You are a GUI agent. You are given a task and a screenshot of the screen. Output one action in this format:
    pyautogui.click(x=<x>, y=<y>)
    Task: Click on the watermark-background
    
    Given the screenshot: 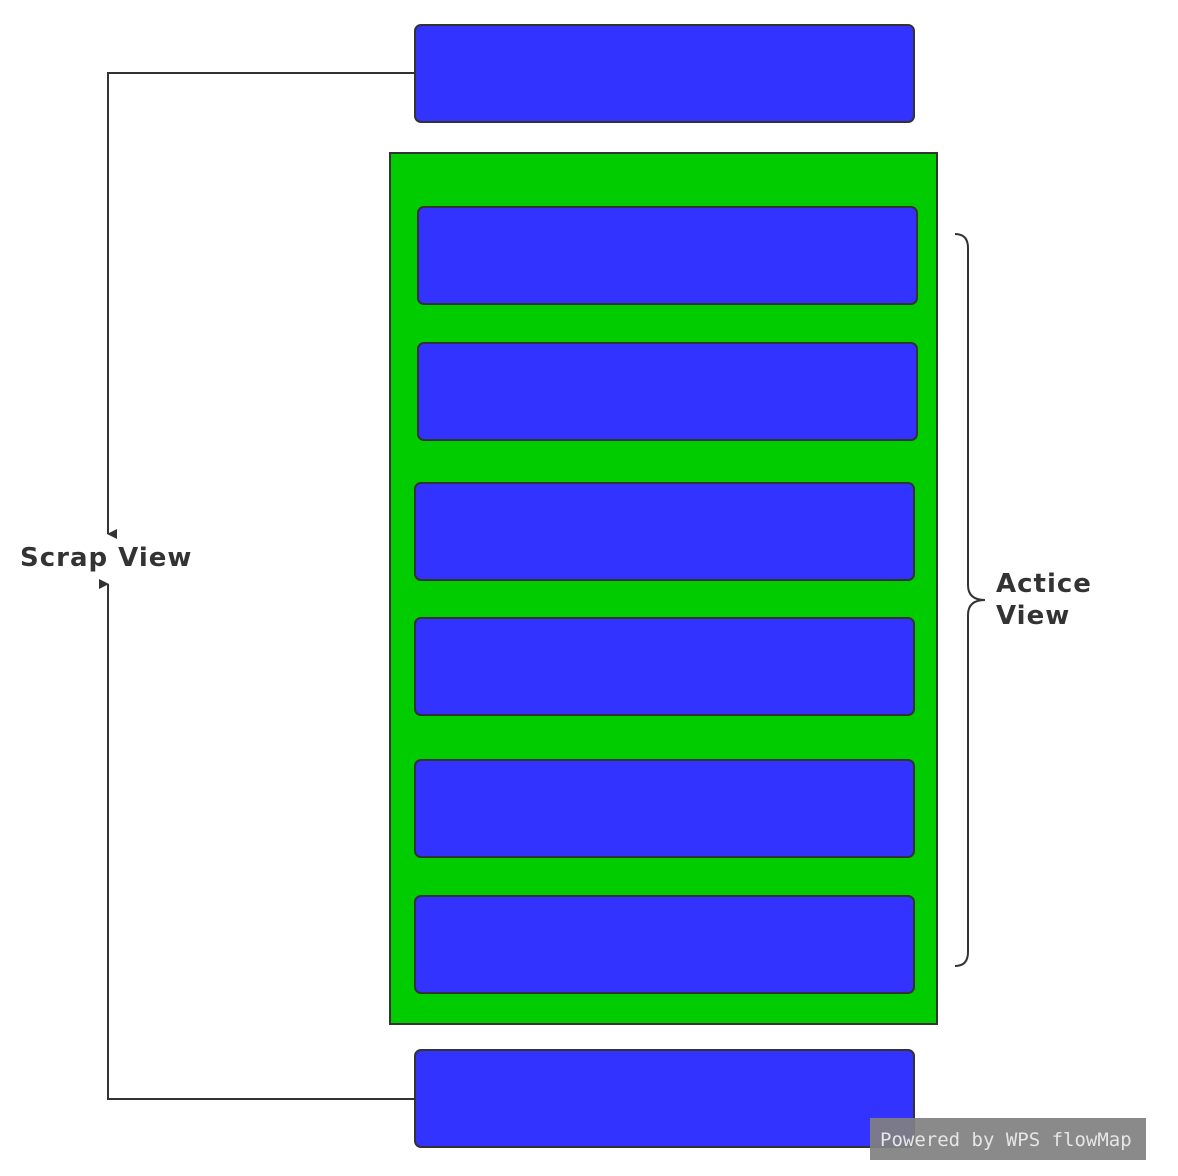 What is the action you would take?
    pyautogui.click(x=1008, y=1139)
    